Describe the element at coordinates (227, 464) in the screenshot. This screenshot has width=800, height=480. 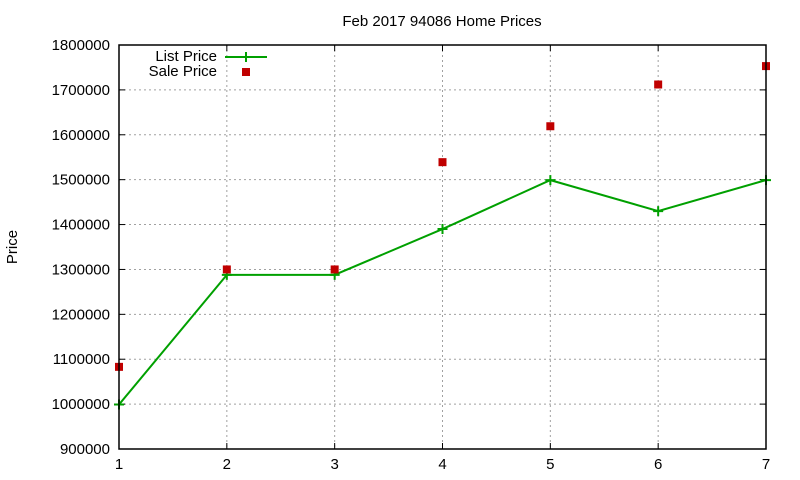
I see `x-tick-label: 2` at that location.